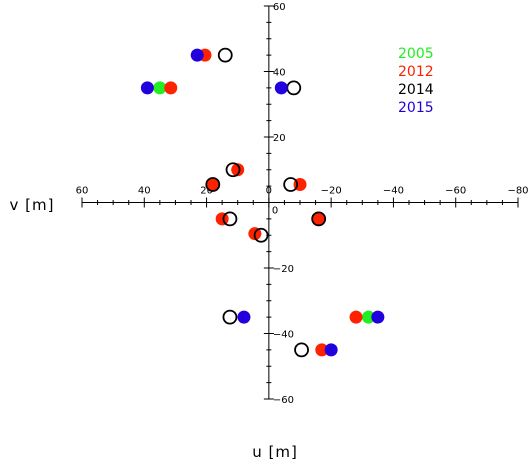 The width and height of the screenshot is (530, 465). I want to click on x-tick-label: −20, so click(331, 191).